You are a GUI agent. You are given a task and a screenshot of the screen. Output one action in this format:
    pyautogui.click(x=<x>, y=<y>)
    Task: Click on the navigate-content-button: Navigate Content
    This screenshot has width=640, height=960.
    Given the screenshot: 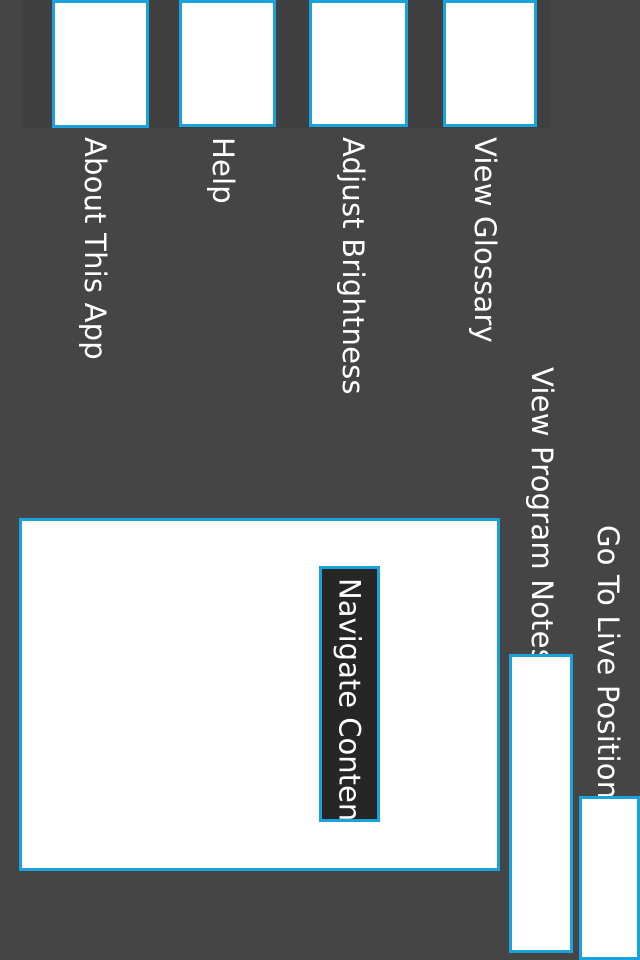 What is the action you would take?
    pyautogui.click(x=349, y=694)
    